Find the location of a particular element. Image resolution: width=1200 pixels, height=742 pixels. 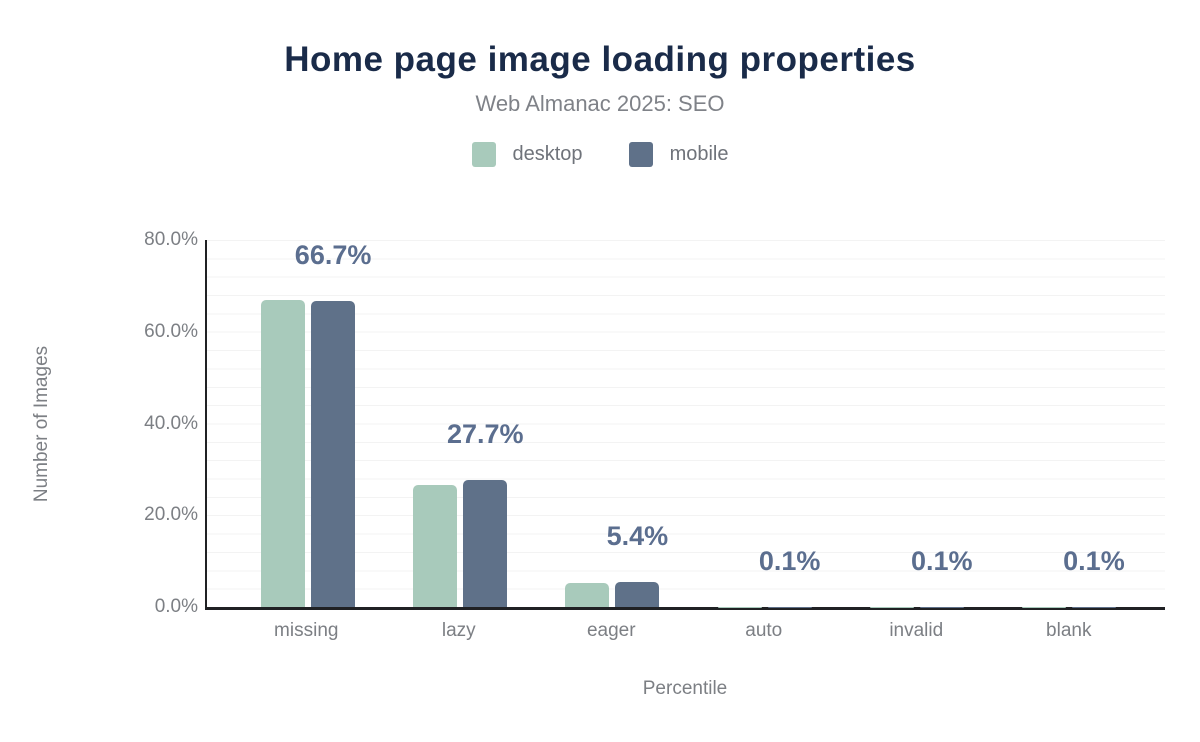

x-axis-tick-label-eager: eager is located at coordinates (611, 630).